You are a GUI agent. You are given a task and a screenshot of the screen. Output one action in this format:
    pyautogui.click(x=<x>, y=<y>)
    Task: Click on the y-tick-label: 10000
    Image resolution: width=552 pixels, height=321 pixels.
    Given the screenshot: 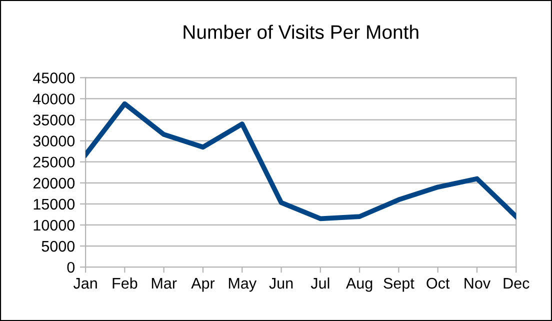 What is the action you would take?
    pyautogui.click(x=54, y=225)
    